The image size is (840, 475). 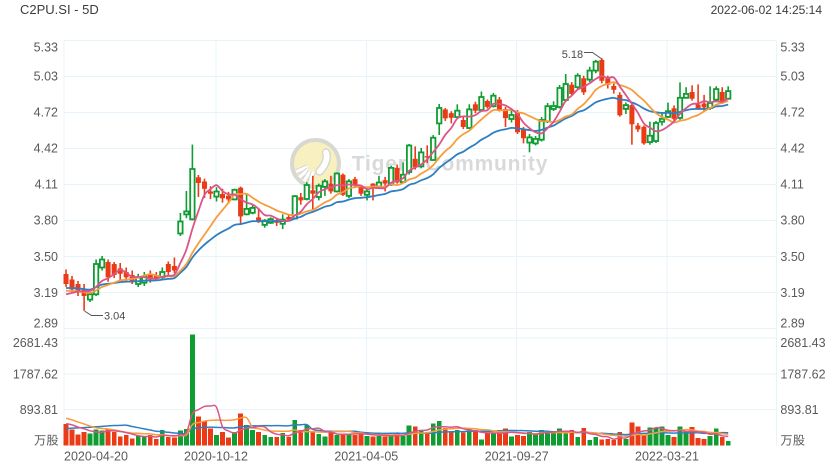 I want to click on svg-text: Community, so click(x=487, y=163).